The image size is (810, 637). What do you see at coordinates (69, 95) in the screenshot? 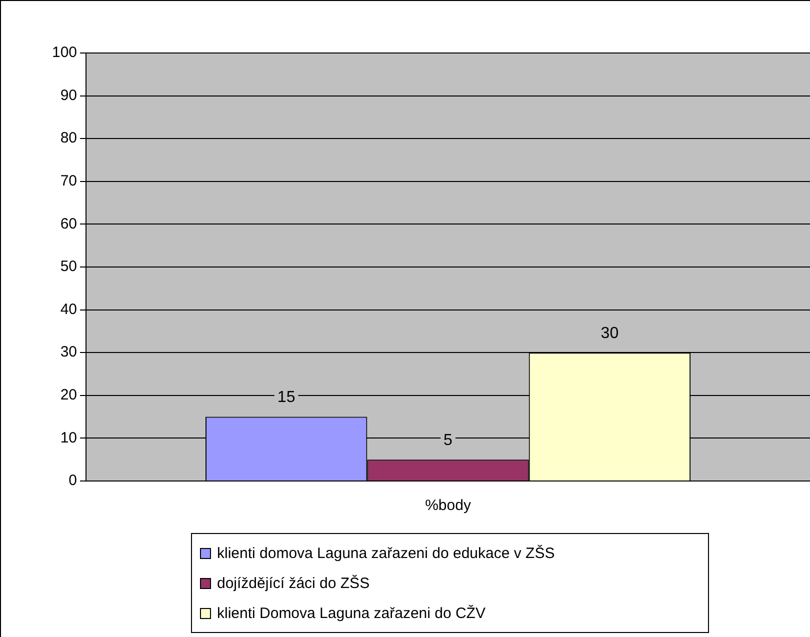
I see `y-tick-label: 90` at bounding box center [69, 95].